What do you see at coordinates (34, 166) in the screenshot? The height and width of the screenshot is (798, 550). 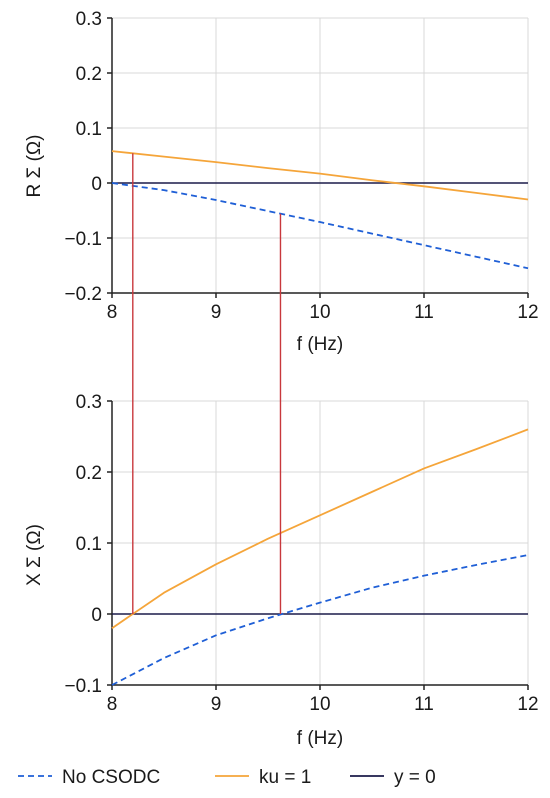 I see `y-axis-title: R Σ (Ω)` at bounding box center [34, 166].